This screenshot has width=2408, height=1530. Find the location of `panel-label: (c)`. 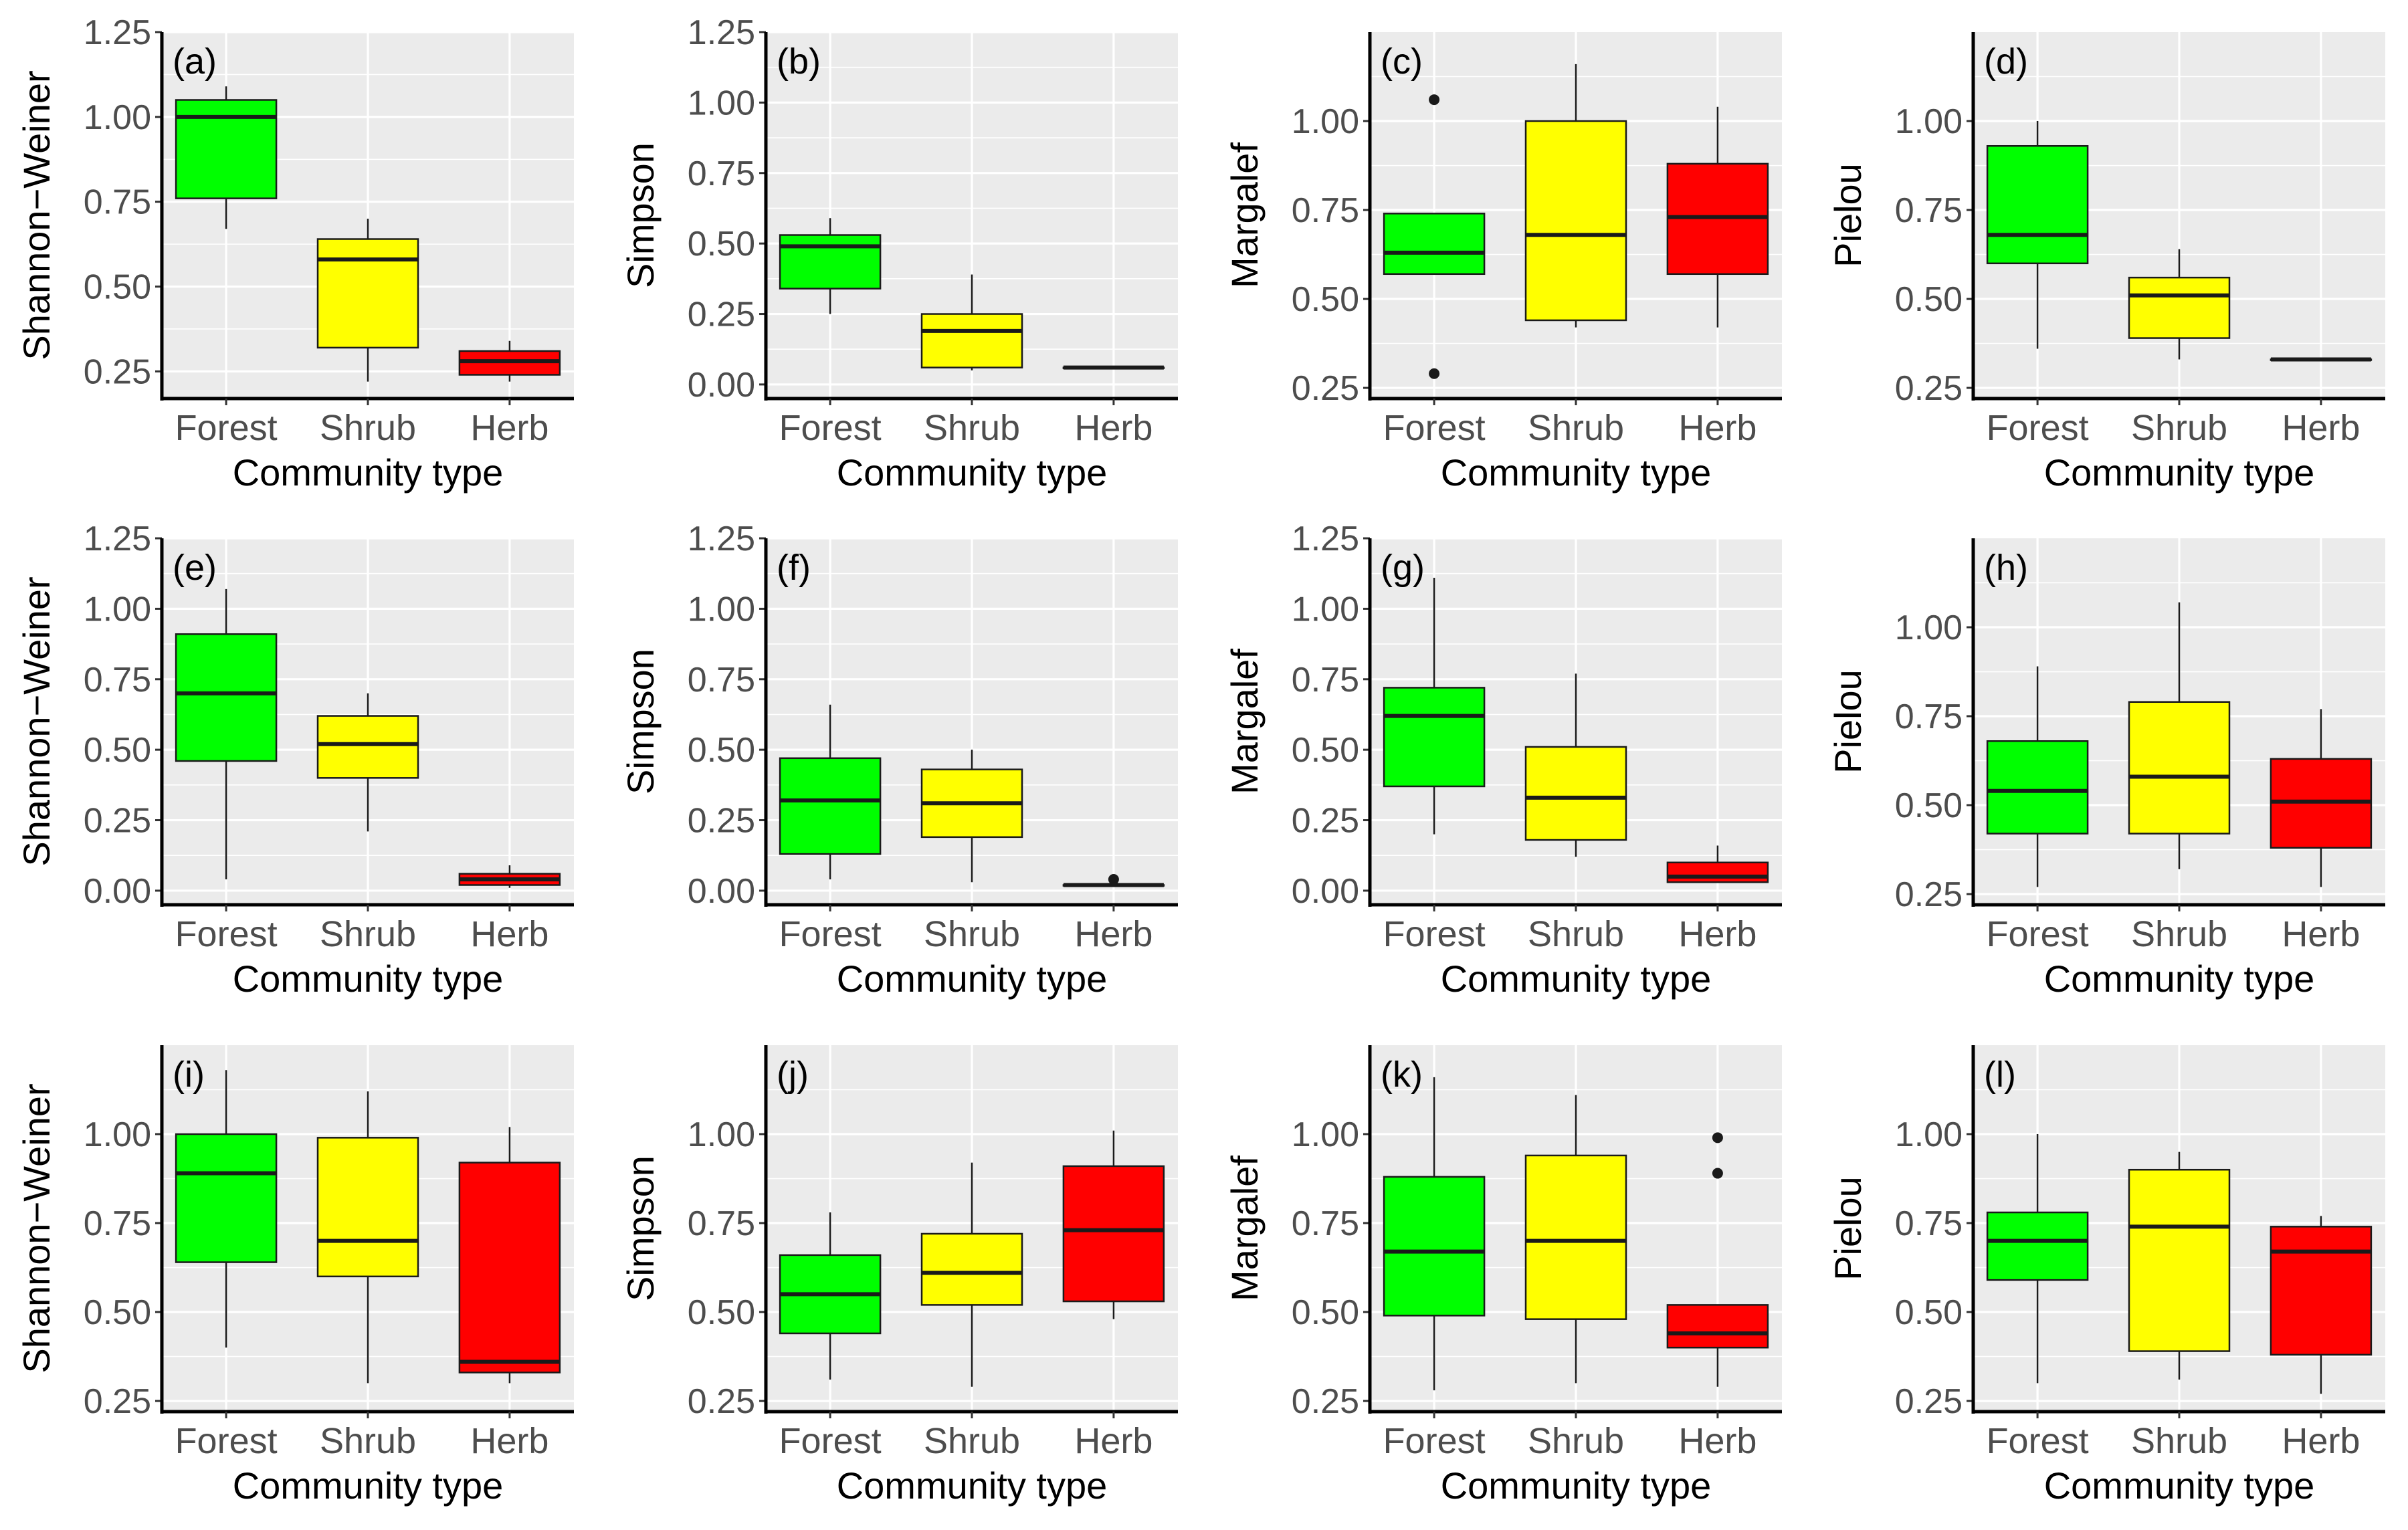

panel-label: (c) is located at coordinates (1402, 62).